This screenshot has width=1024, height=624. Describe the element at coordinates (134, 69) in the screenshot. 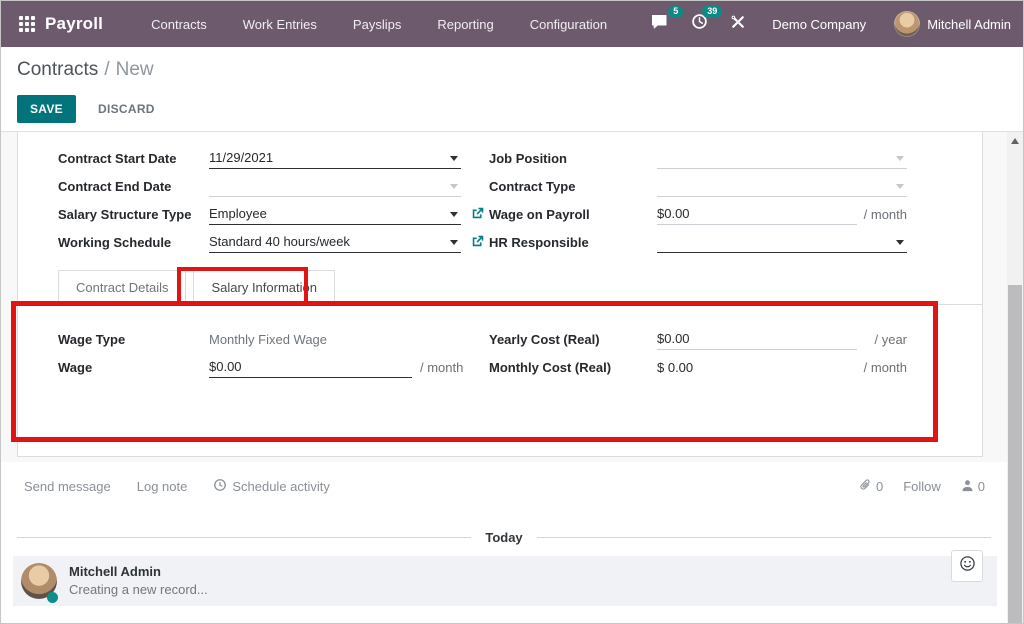

I see `breadcrumb-current: New` at that location.